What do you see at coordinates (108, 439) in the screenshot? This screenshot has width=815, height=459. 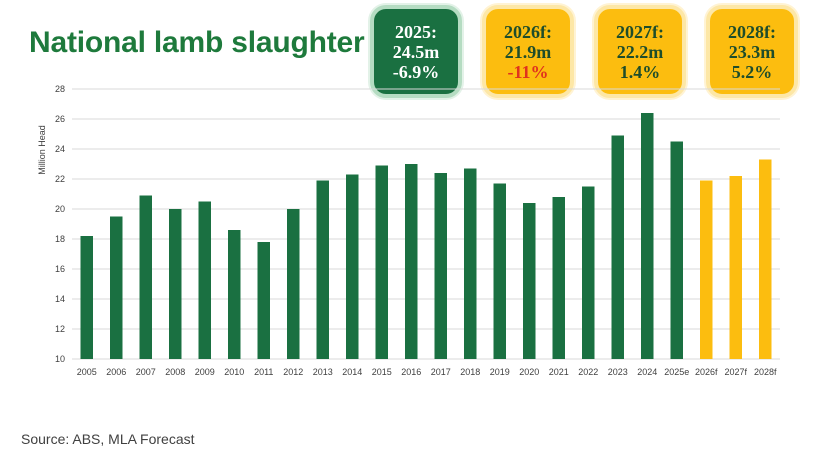 I see `source-note: Source: ABS, MLA Forecast` at bounding box center [108, 439].